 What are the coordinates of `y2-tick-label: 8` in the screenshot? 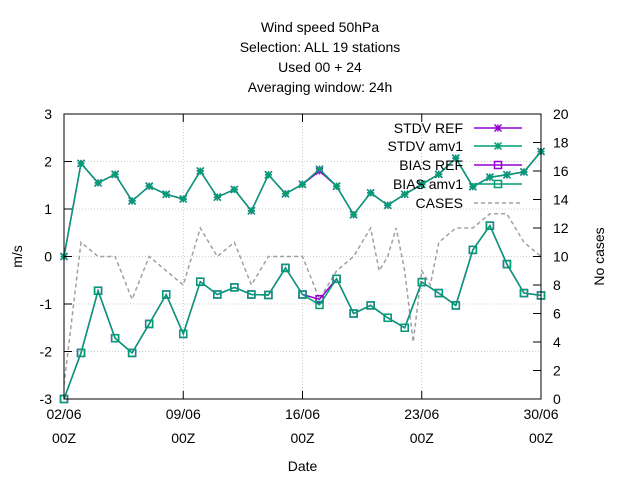 It's located at (557, 285).